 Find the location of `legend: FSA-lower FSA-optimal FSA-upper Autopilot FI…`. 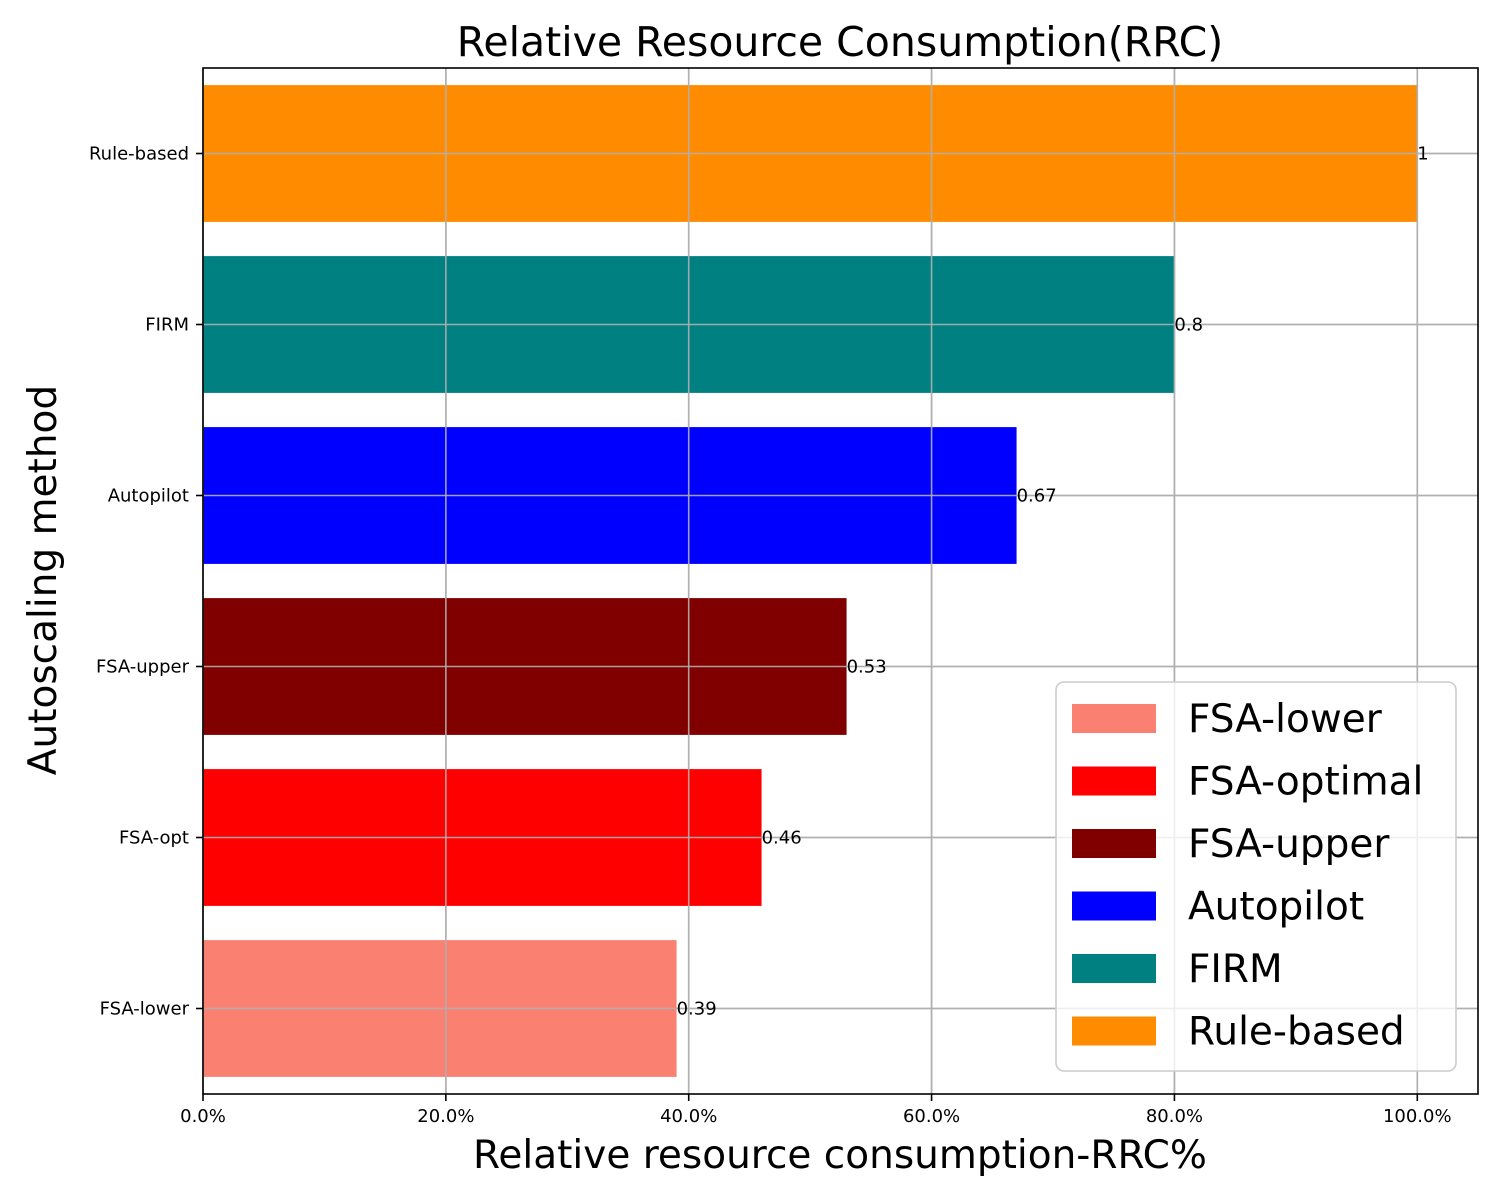

legend: FSA-lower FSA-optimal FSA-upper Autopilot FI… is located at coordinates (1256, 876).